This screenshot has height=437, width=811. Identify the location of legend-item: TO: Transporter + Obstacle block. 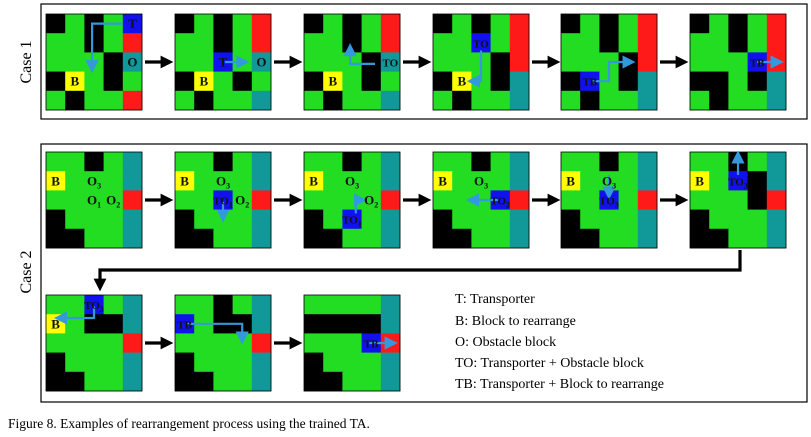
(549, 363).